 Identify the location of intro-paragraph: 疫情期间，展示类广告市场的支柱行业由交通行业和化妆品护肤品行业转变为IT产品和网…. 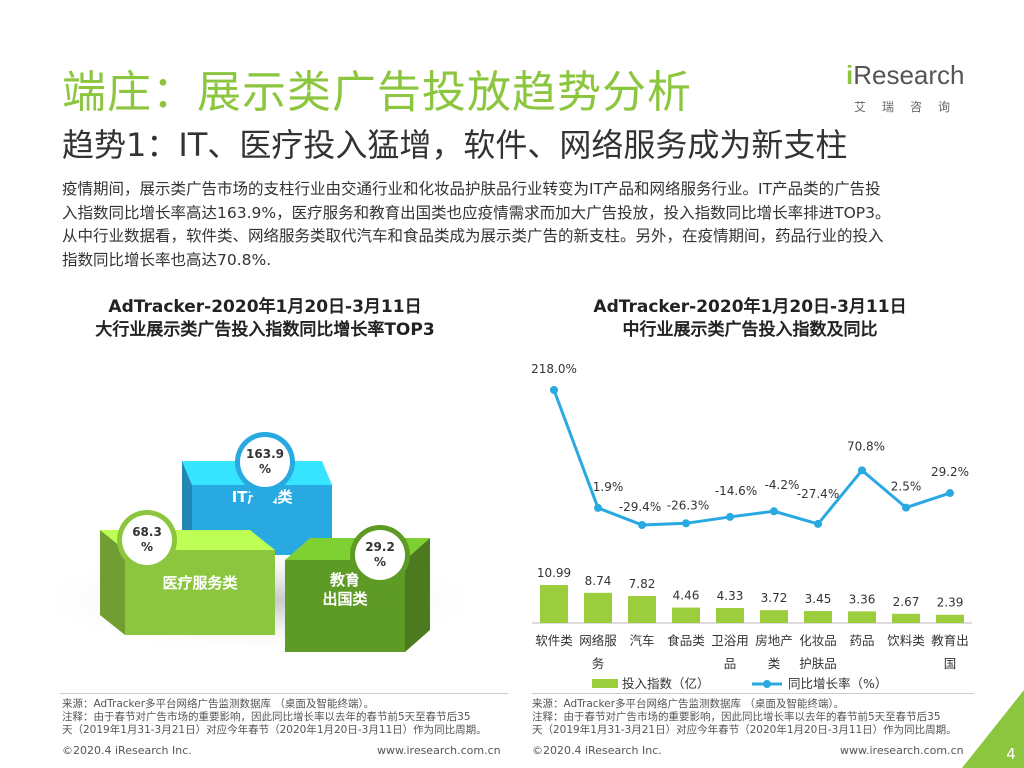
(518, 225).